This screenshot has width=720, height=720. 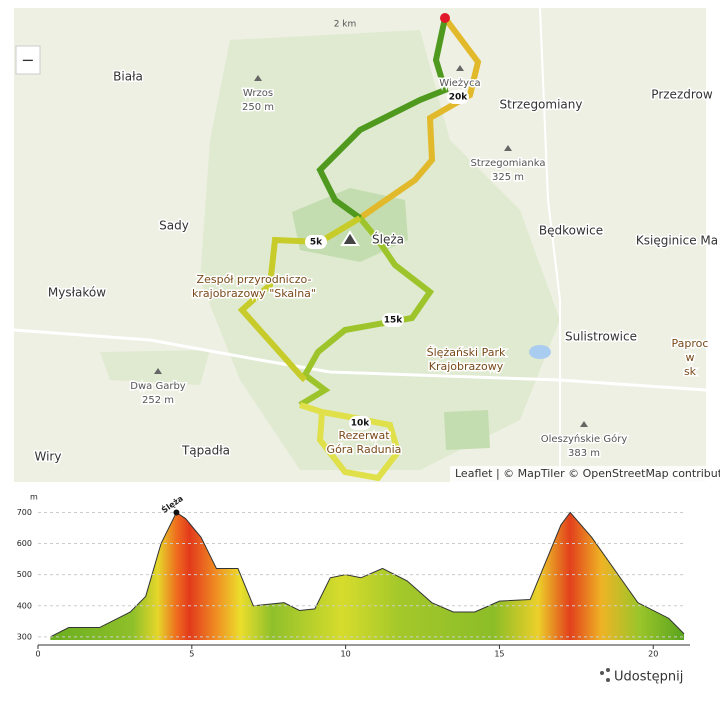 What do you see at coordinates (540, 352) in the screenshot?
I see `lake` at bounding box center [540, 352].